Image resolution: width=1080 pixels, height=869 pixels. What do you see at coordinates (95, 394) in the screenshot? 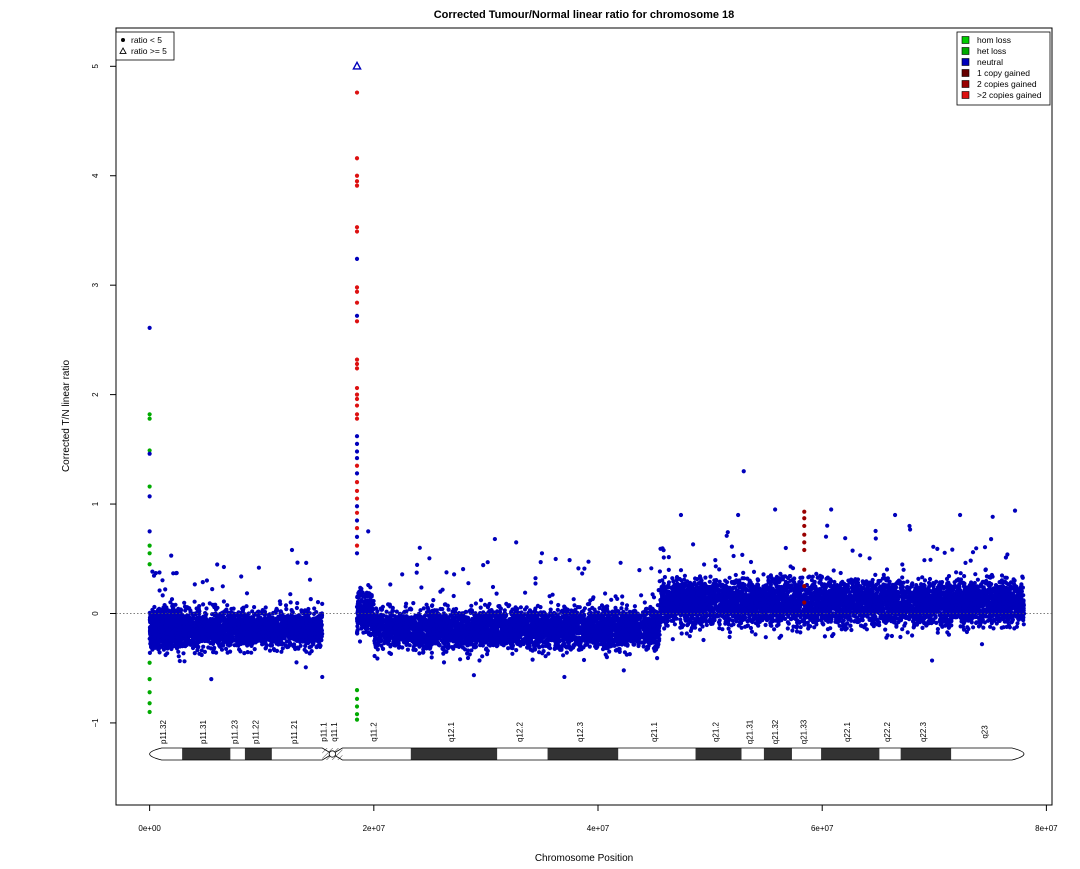
I see `y-tick-label: 2` at bounding box center [95, 394].